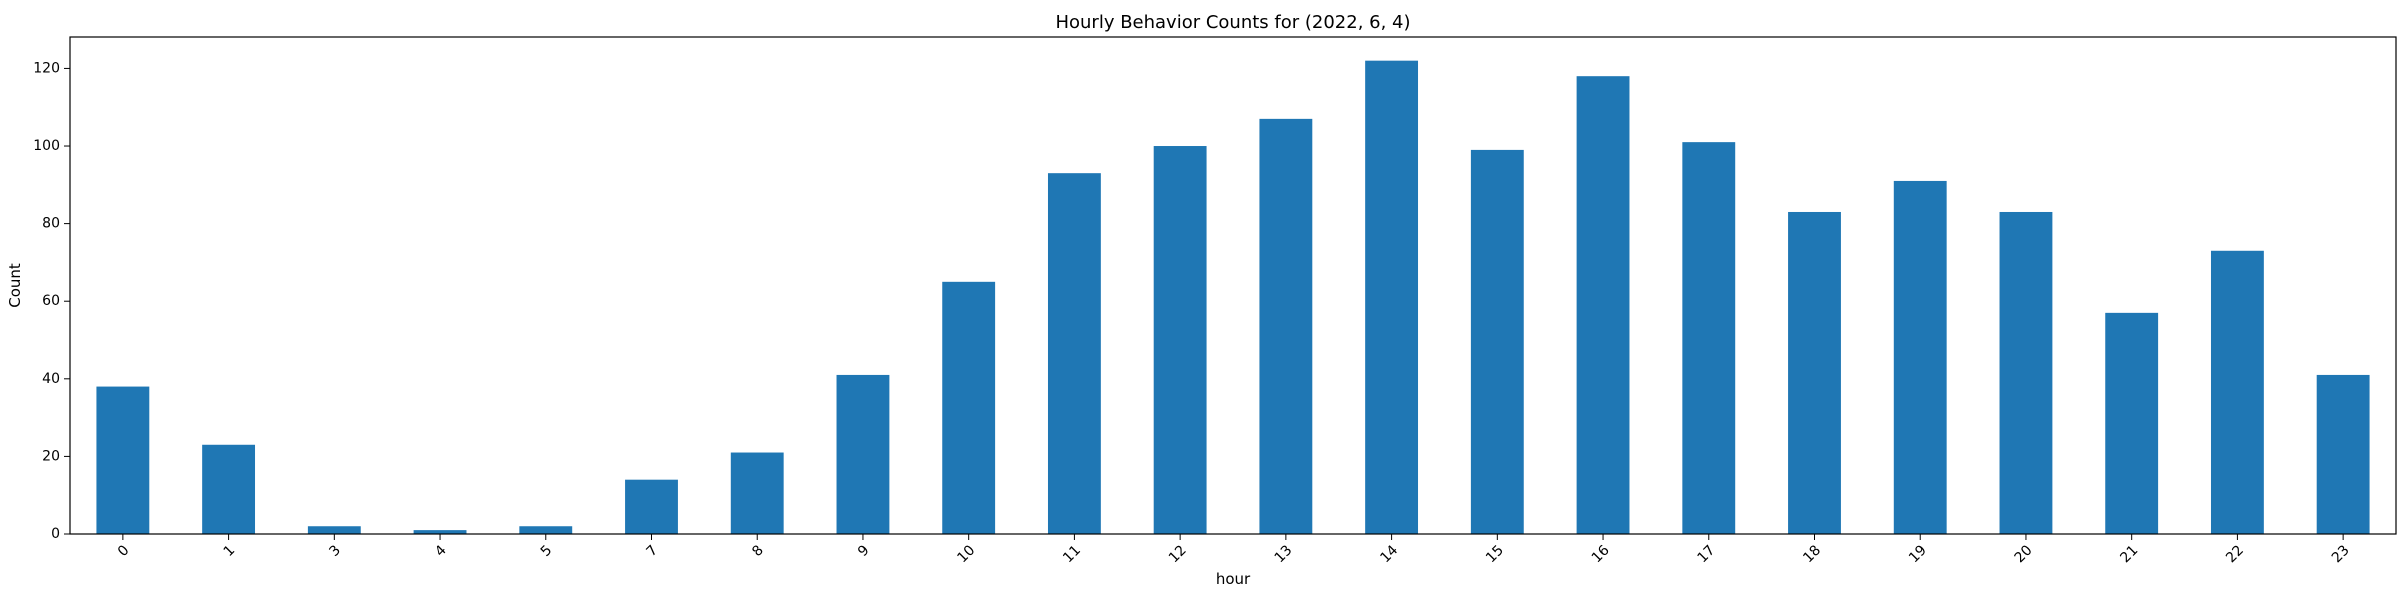  I want to click on x-tick-label: 5, so click(547, 551).